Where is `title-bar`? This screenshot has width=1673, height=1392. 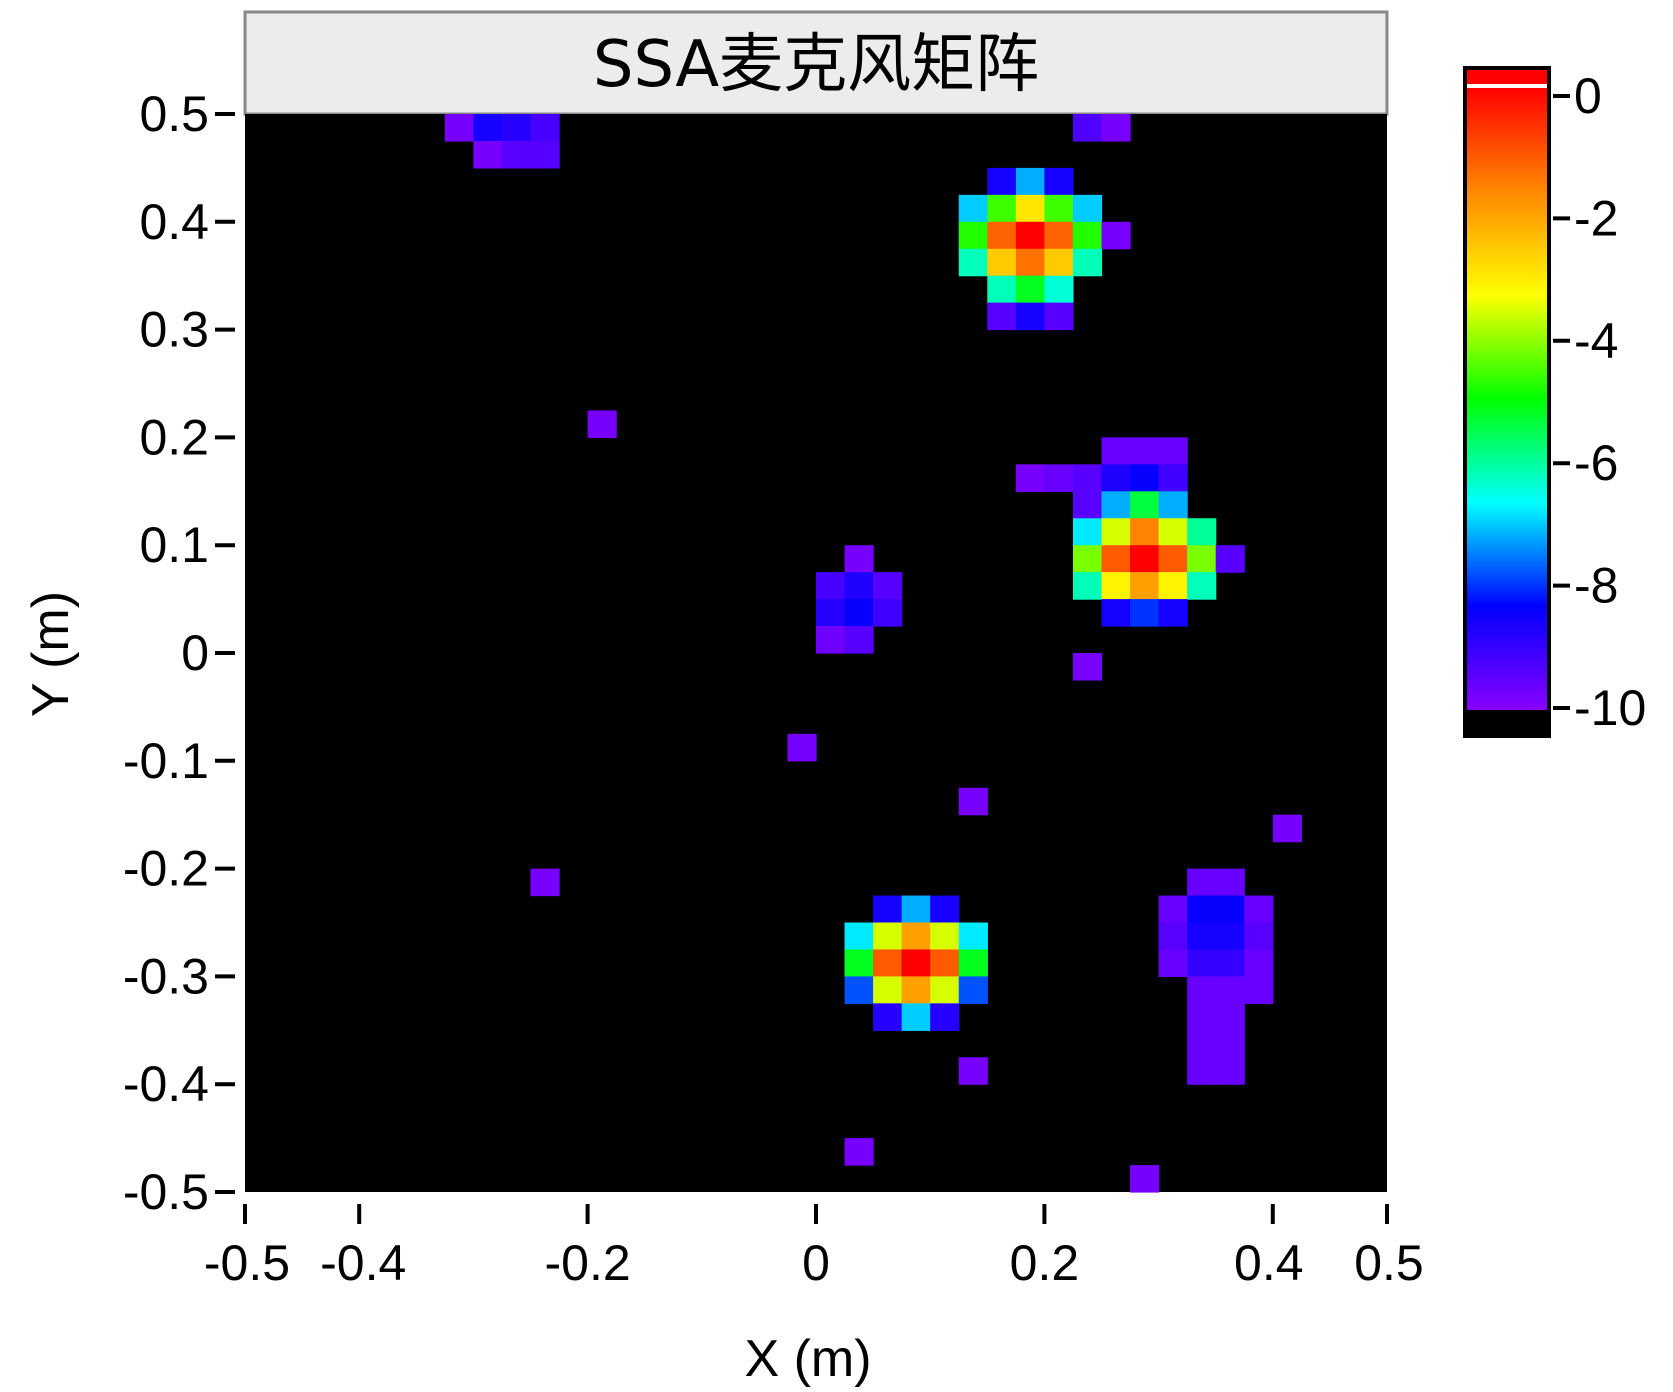
title-bar is located at coordinates (816, 63).